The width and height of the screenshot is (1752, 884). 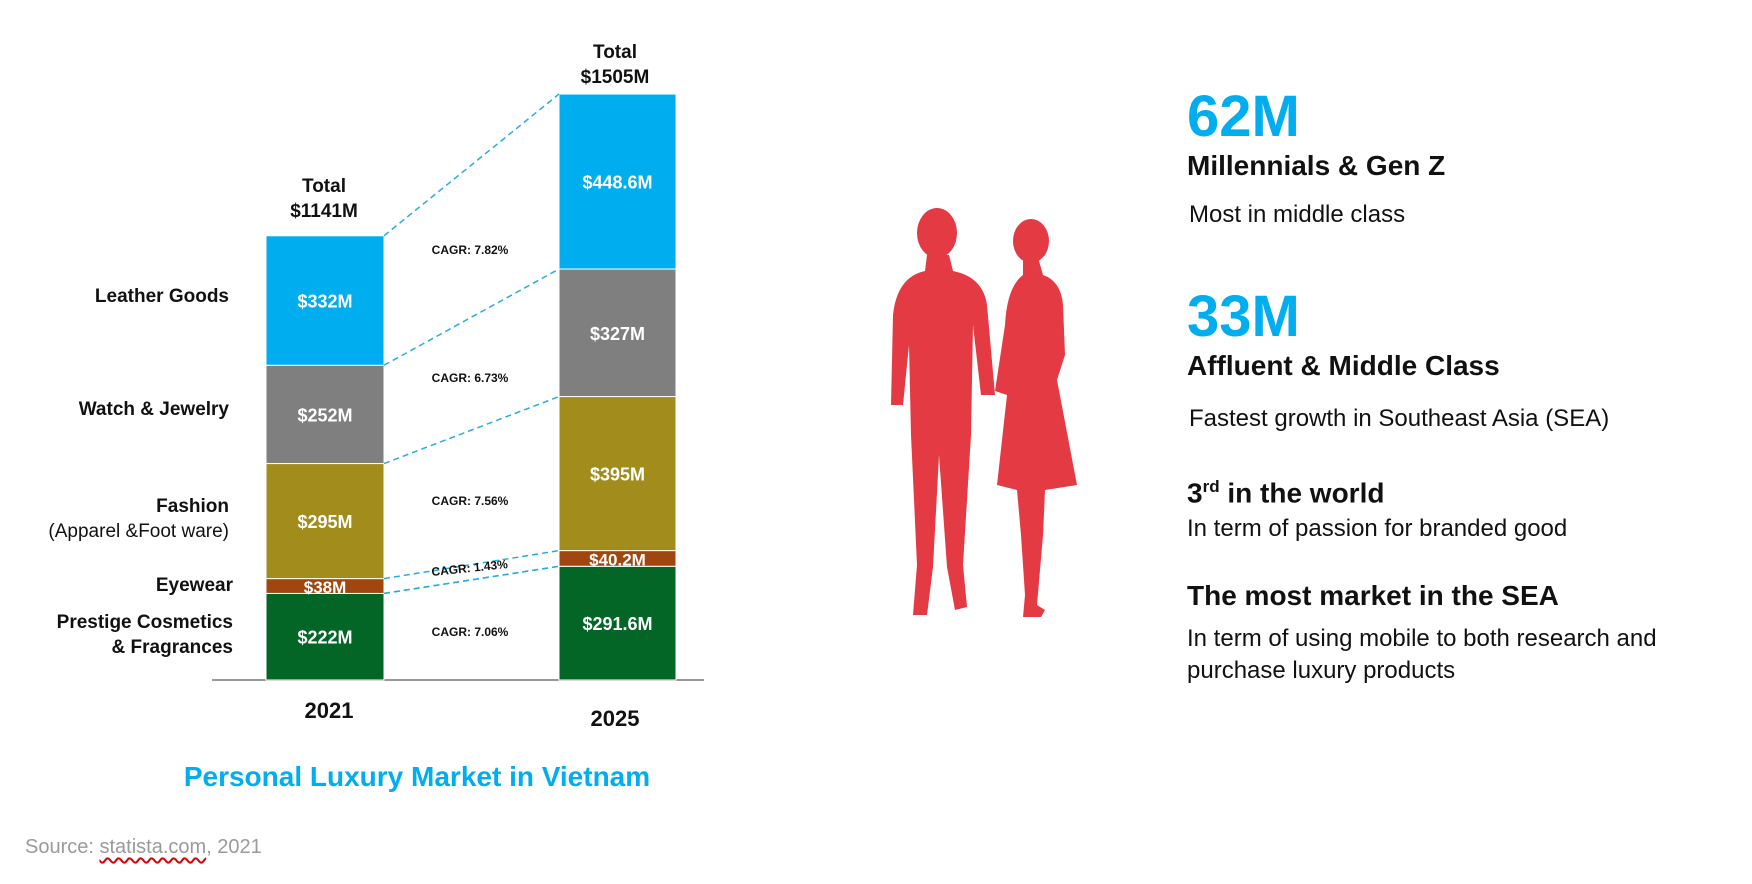 I want to click on cagr-label: CAGR: 6.73%, so click(x=470, y=378).